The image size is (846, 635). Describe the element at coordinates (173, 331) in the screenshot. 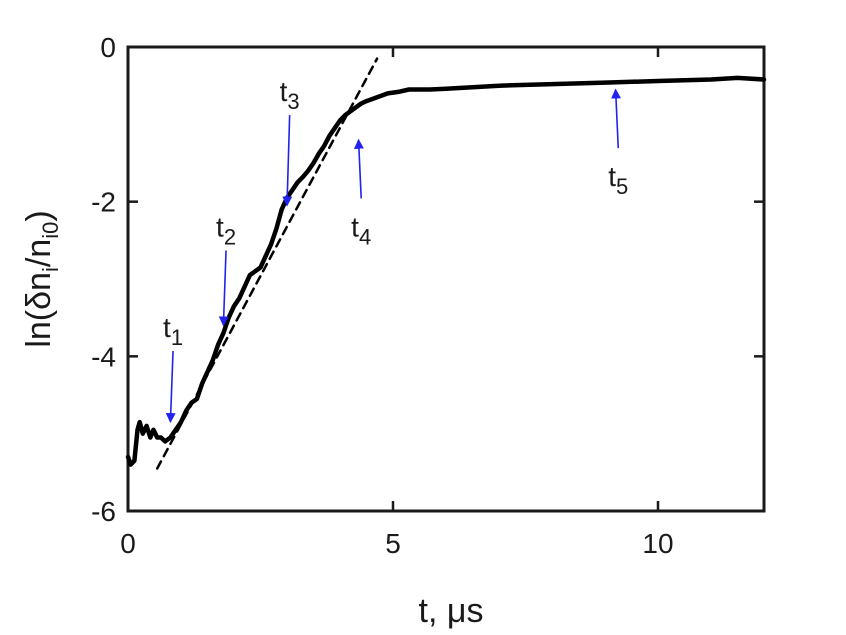

I see `annotation-label-1: t1` at that location.